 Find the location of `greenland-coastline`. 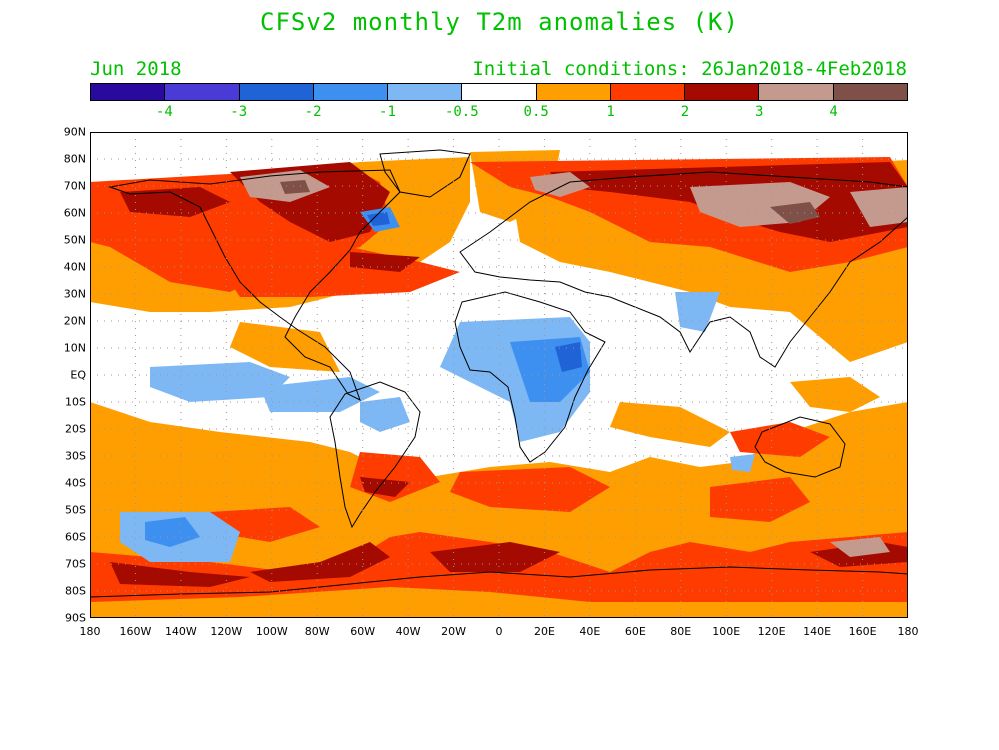

greenland-coastline is located at coordinates (425, 173).